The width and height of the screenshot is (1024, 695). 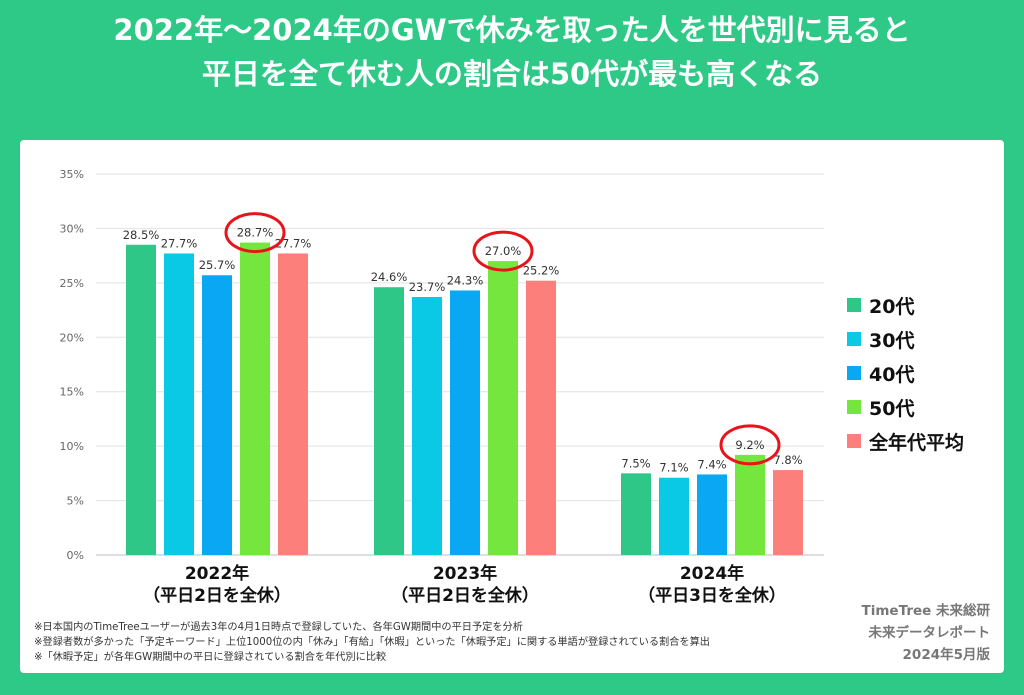 I want to click on data-label: 9.2%, so click(x=749, y=445).